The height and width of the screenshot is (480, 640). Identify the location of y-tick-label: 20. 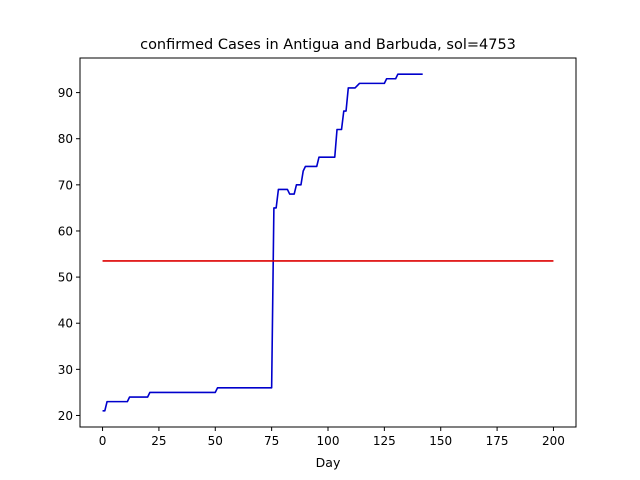
(65, 416).